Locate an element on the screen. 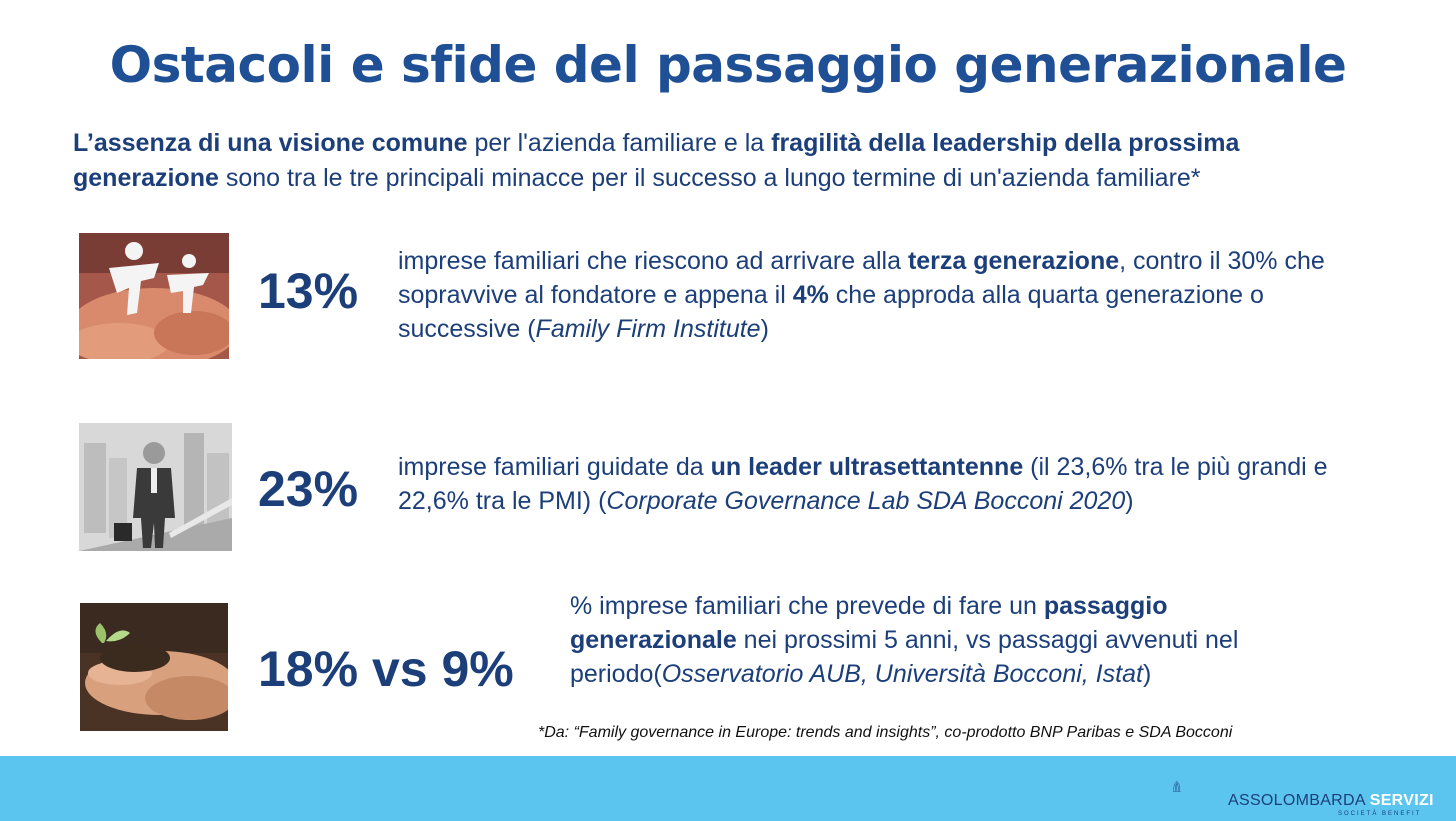 This screenshot has width=1456, height=821. paper-family-hands-image is located at coordinates (154, 296).